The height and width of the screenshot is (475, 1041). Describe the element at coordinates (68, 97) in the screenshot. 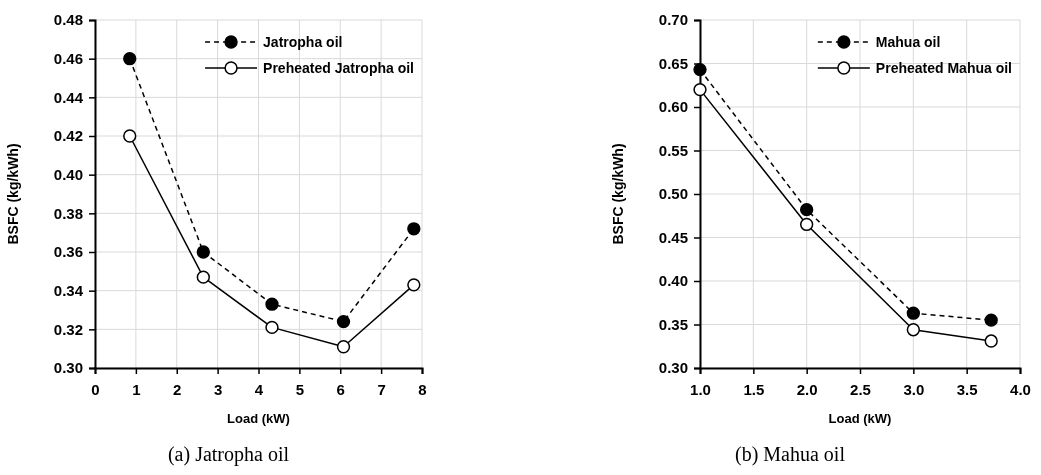

I see `y-tick-label: 0.44` at that location.